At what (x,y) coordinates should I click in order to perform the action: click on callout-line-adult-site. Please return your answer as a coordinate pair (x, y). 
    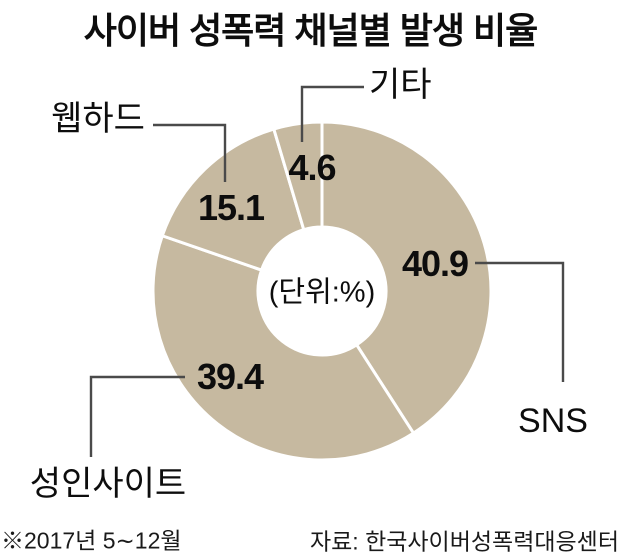
    Looking at the image, I should click on (137, 416).